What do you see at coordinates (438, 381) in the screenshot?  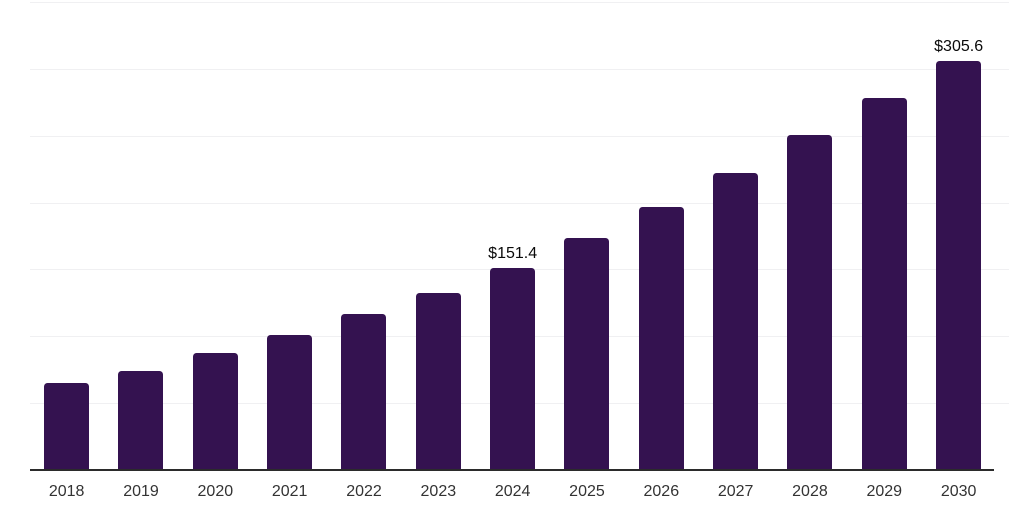 I see `bar-2023` at bounding box center [438, 381].